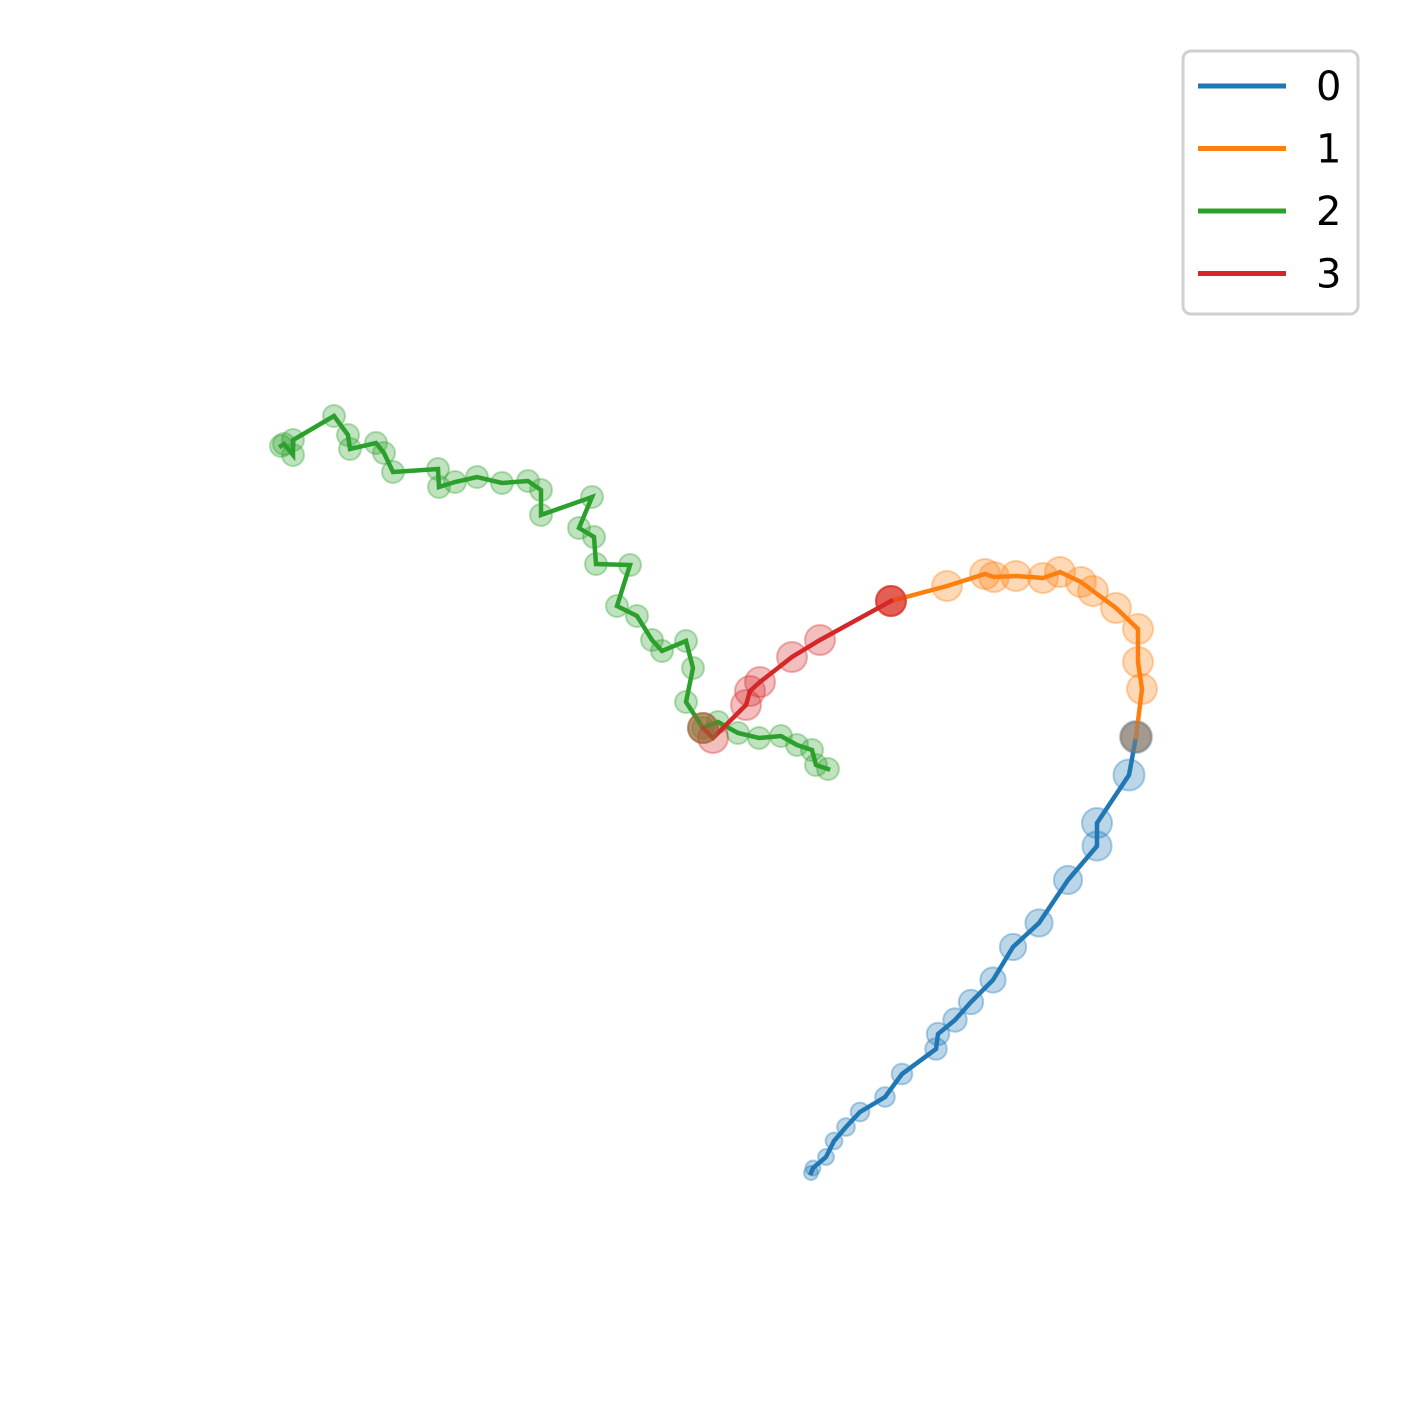  What do you see at coordinates (1136, 737) in the screenshot?
I see `junction-0-1-marker` at bounding box center [1136, 737].